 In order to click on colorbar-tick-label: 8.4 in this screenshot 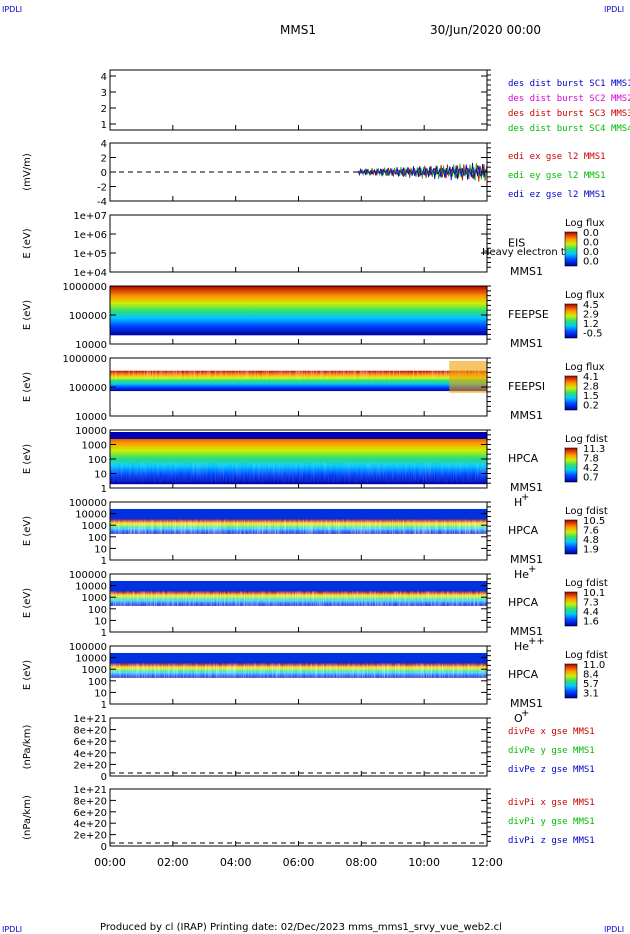, I will do `click(591, 675)`.